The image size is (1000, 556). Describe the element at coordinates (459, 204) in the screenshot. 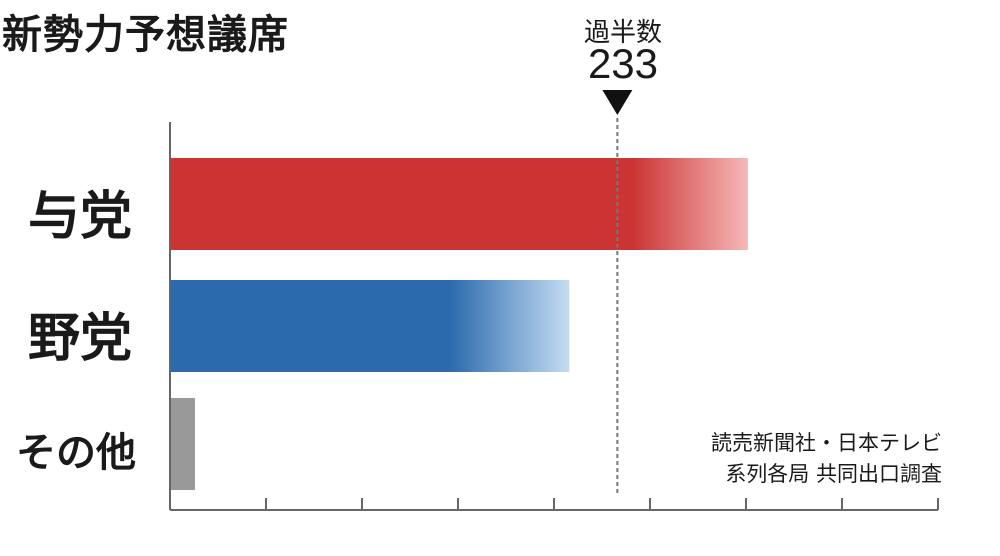

I see `bar-ruling` at that location.